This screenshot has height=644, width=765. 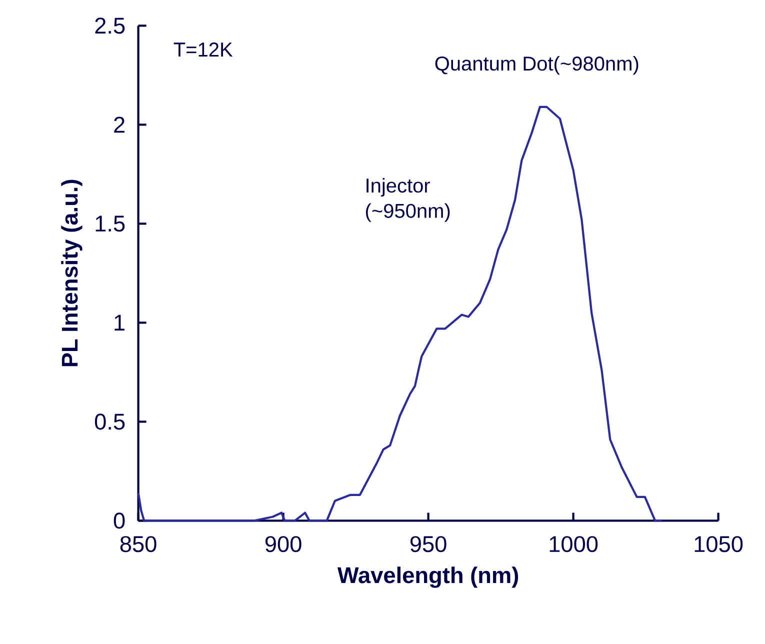 I want to click on annotation: T=12K, so click(x=203, y=49).